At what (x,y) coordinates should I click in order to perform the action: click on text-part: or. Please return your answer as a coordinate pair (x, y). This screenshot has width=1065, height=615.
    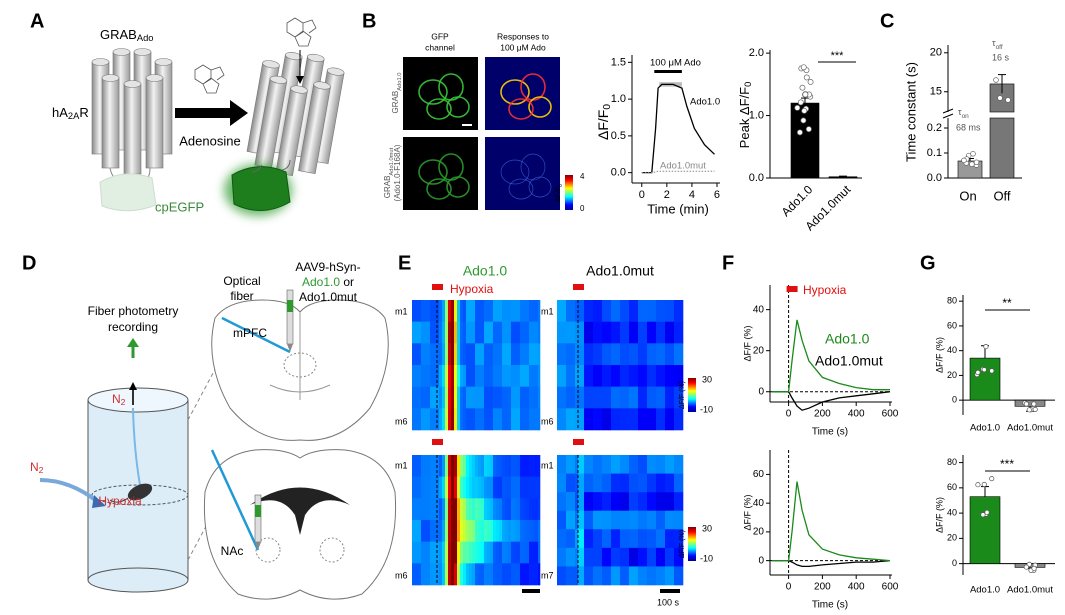
    Looking at the image, I should click on (347, 282).